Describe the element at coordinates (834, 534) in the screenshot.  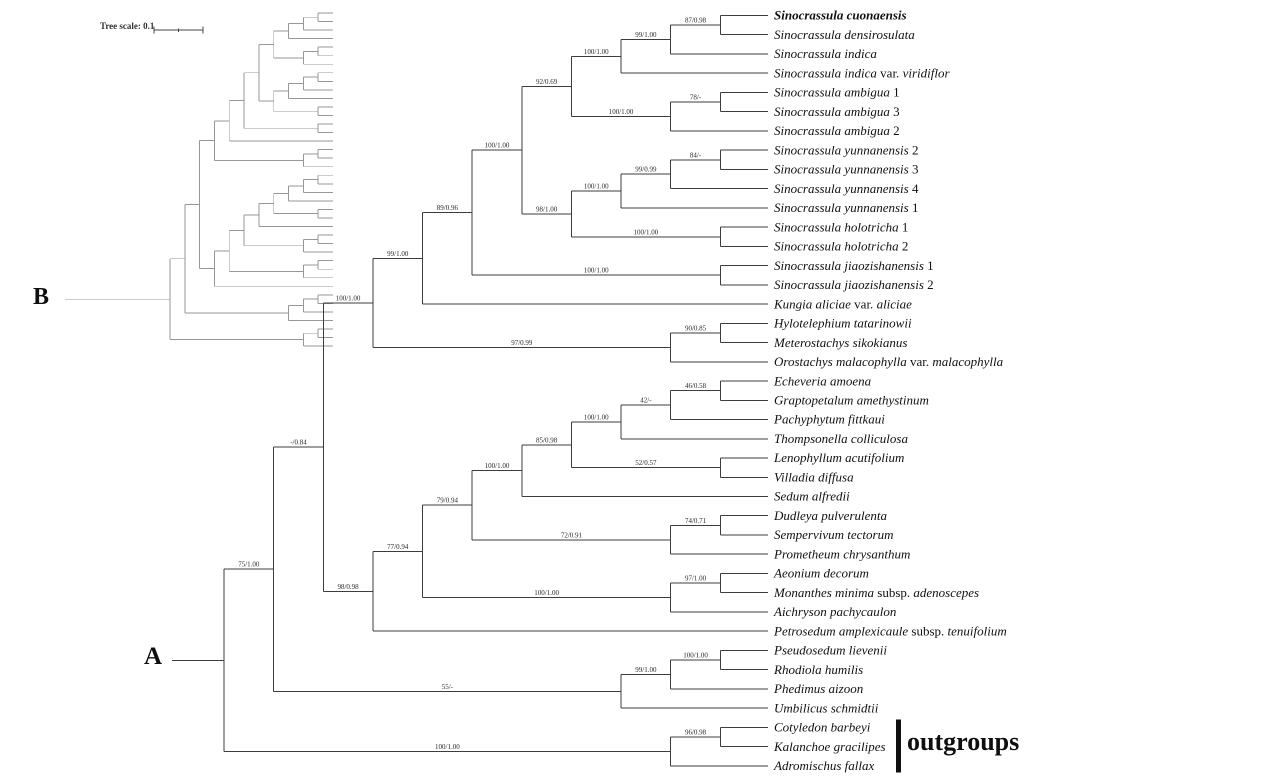
I see `leaf-label: Sempervivum tectorum` at that location.